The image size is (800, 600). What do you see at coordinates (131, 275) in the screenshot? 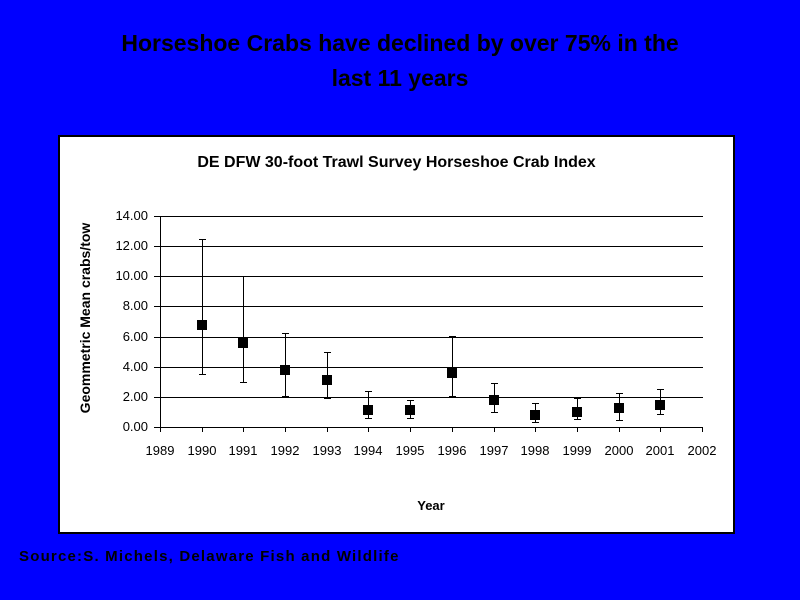
I see `y-tick-label: 10.00` at bounding box center [131, 275].